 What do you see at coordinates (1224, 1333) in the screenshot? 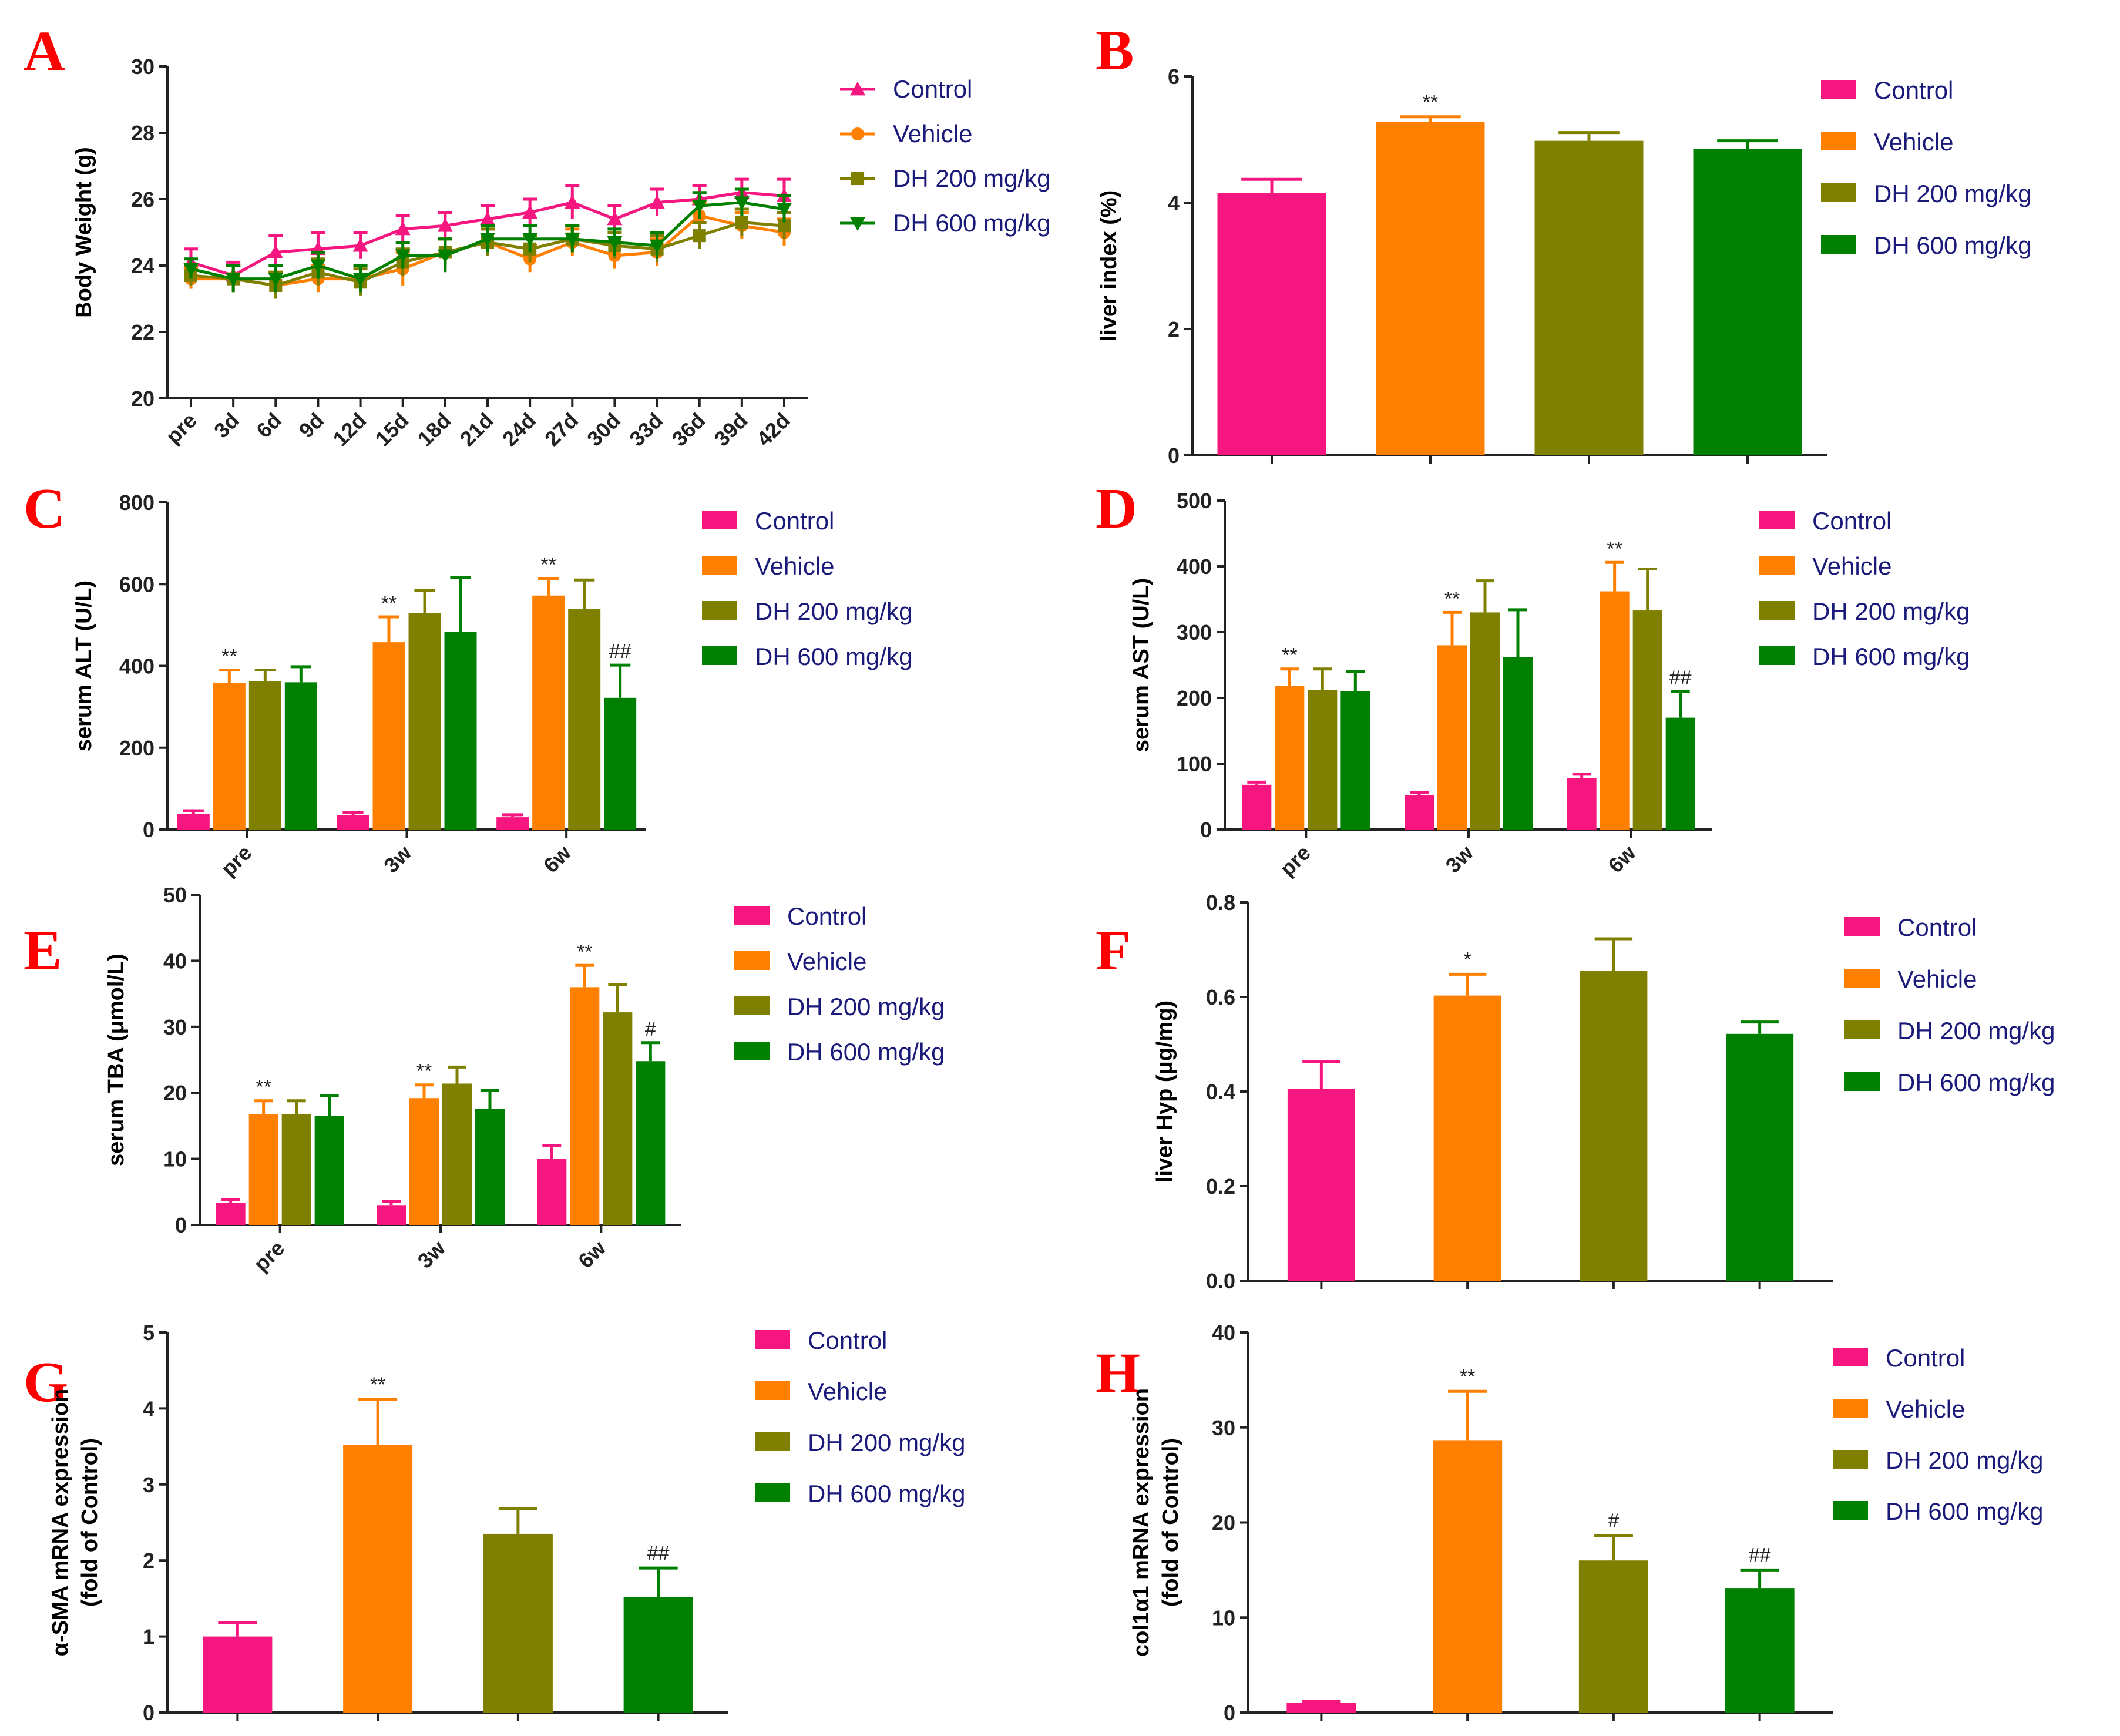
I see `y-tick-label: 40` at bounding box center [1224, 1333].